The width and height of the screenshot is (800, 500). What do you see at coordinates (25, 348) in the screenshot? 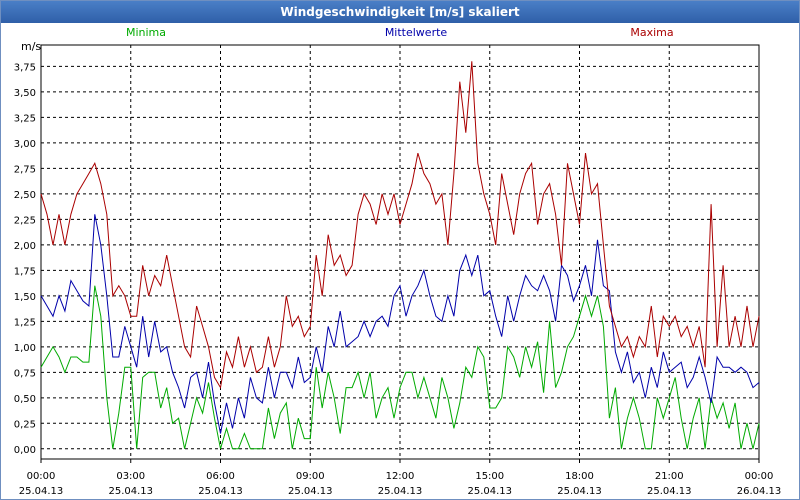
I see `y-tick-label: 1,00` at bounding box center [25, 348].